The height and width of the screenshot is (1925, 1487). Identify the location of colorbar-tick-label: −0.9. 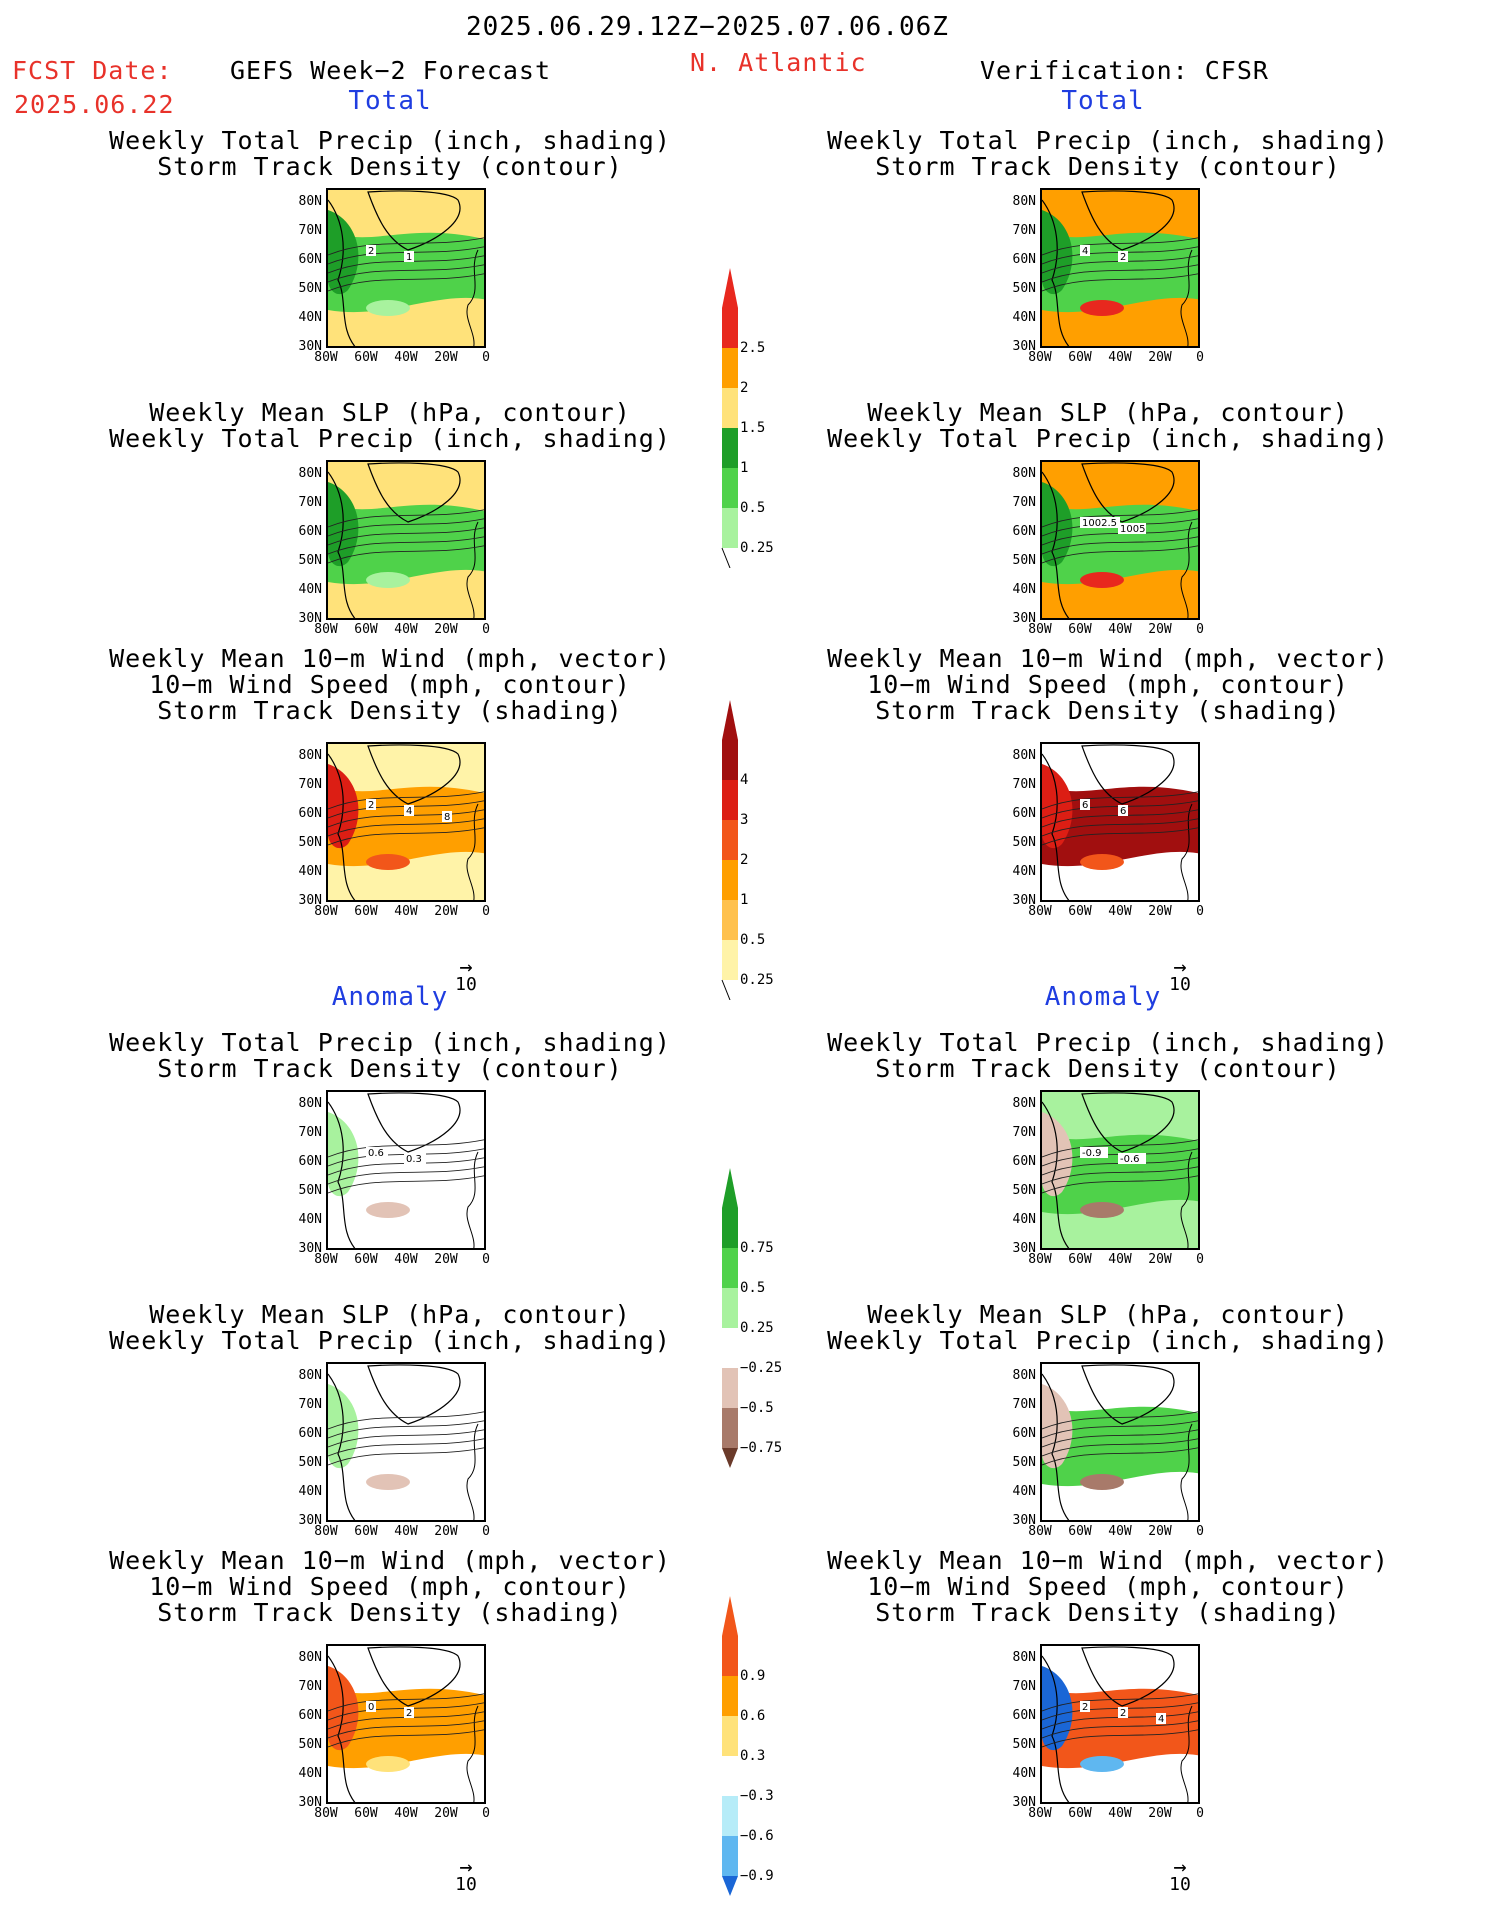
(757, 1876).